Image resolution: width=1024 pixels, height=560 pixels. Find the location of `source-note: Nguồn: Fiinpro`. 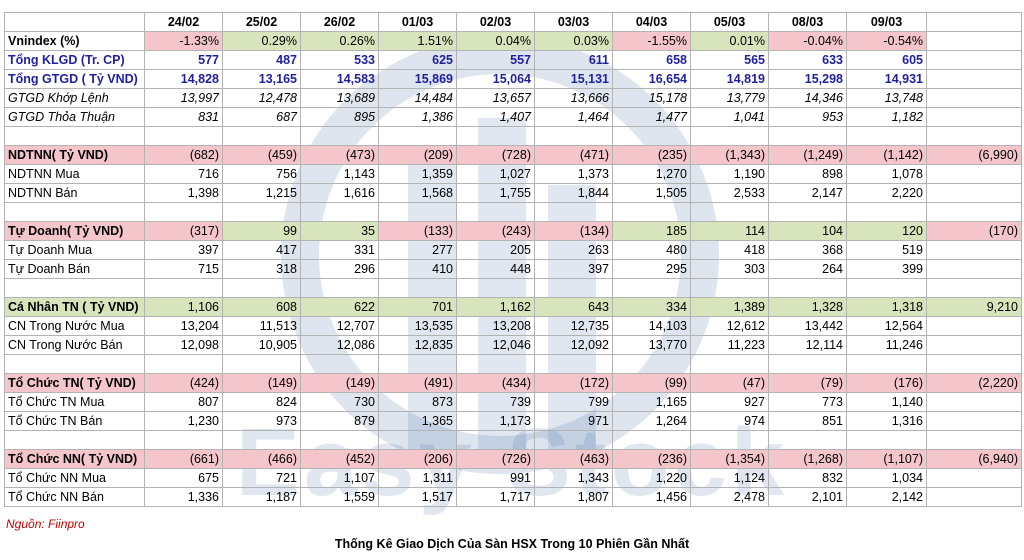

source-note: Nguồn: Fiinpro is located at coordinates (45, 524).